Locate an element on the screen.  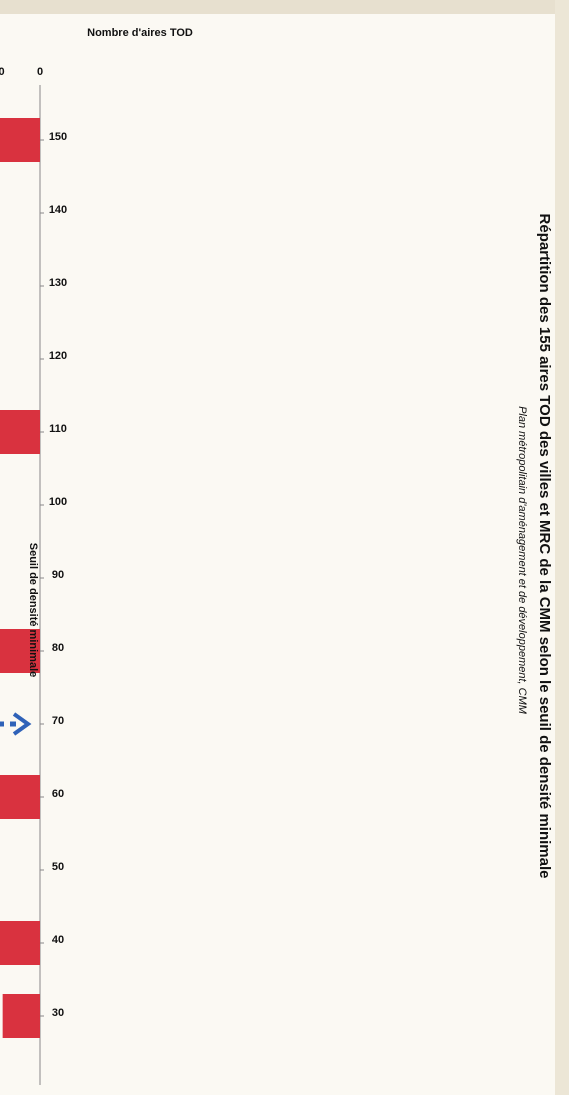
x-tick-label: 150 is located at coordinates (58, 137).